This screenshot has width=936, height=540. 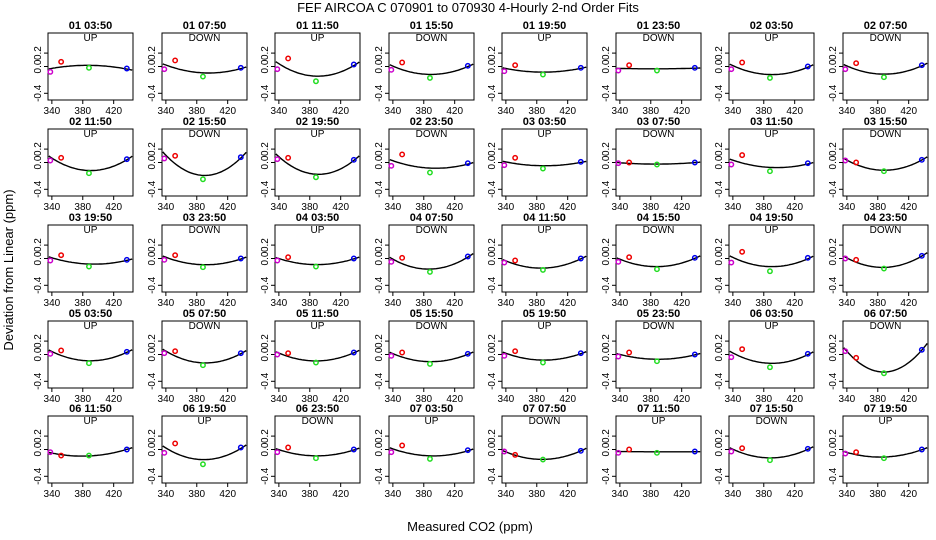 What do you see at coordinates (431, 409) in the screenshot?
I see `panel-title: 07 03:50` at bounding box center [431, 409].